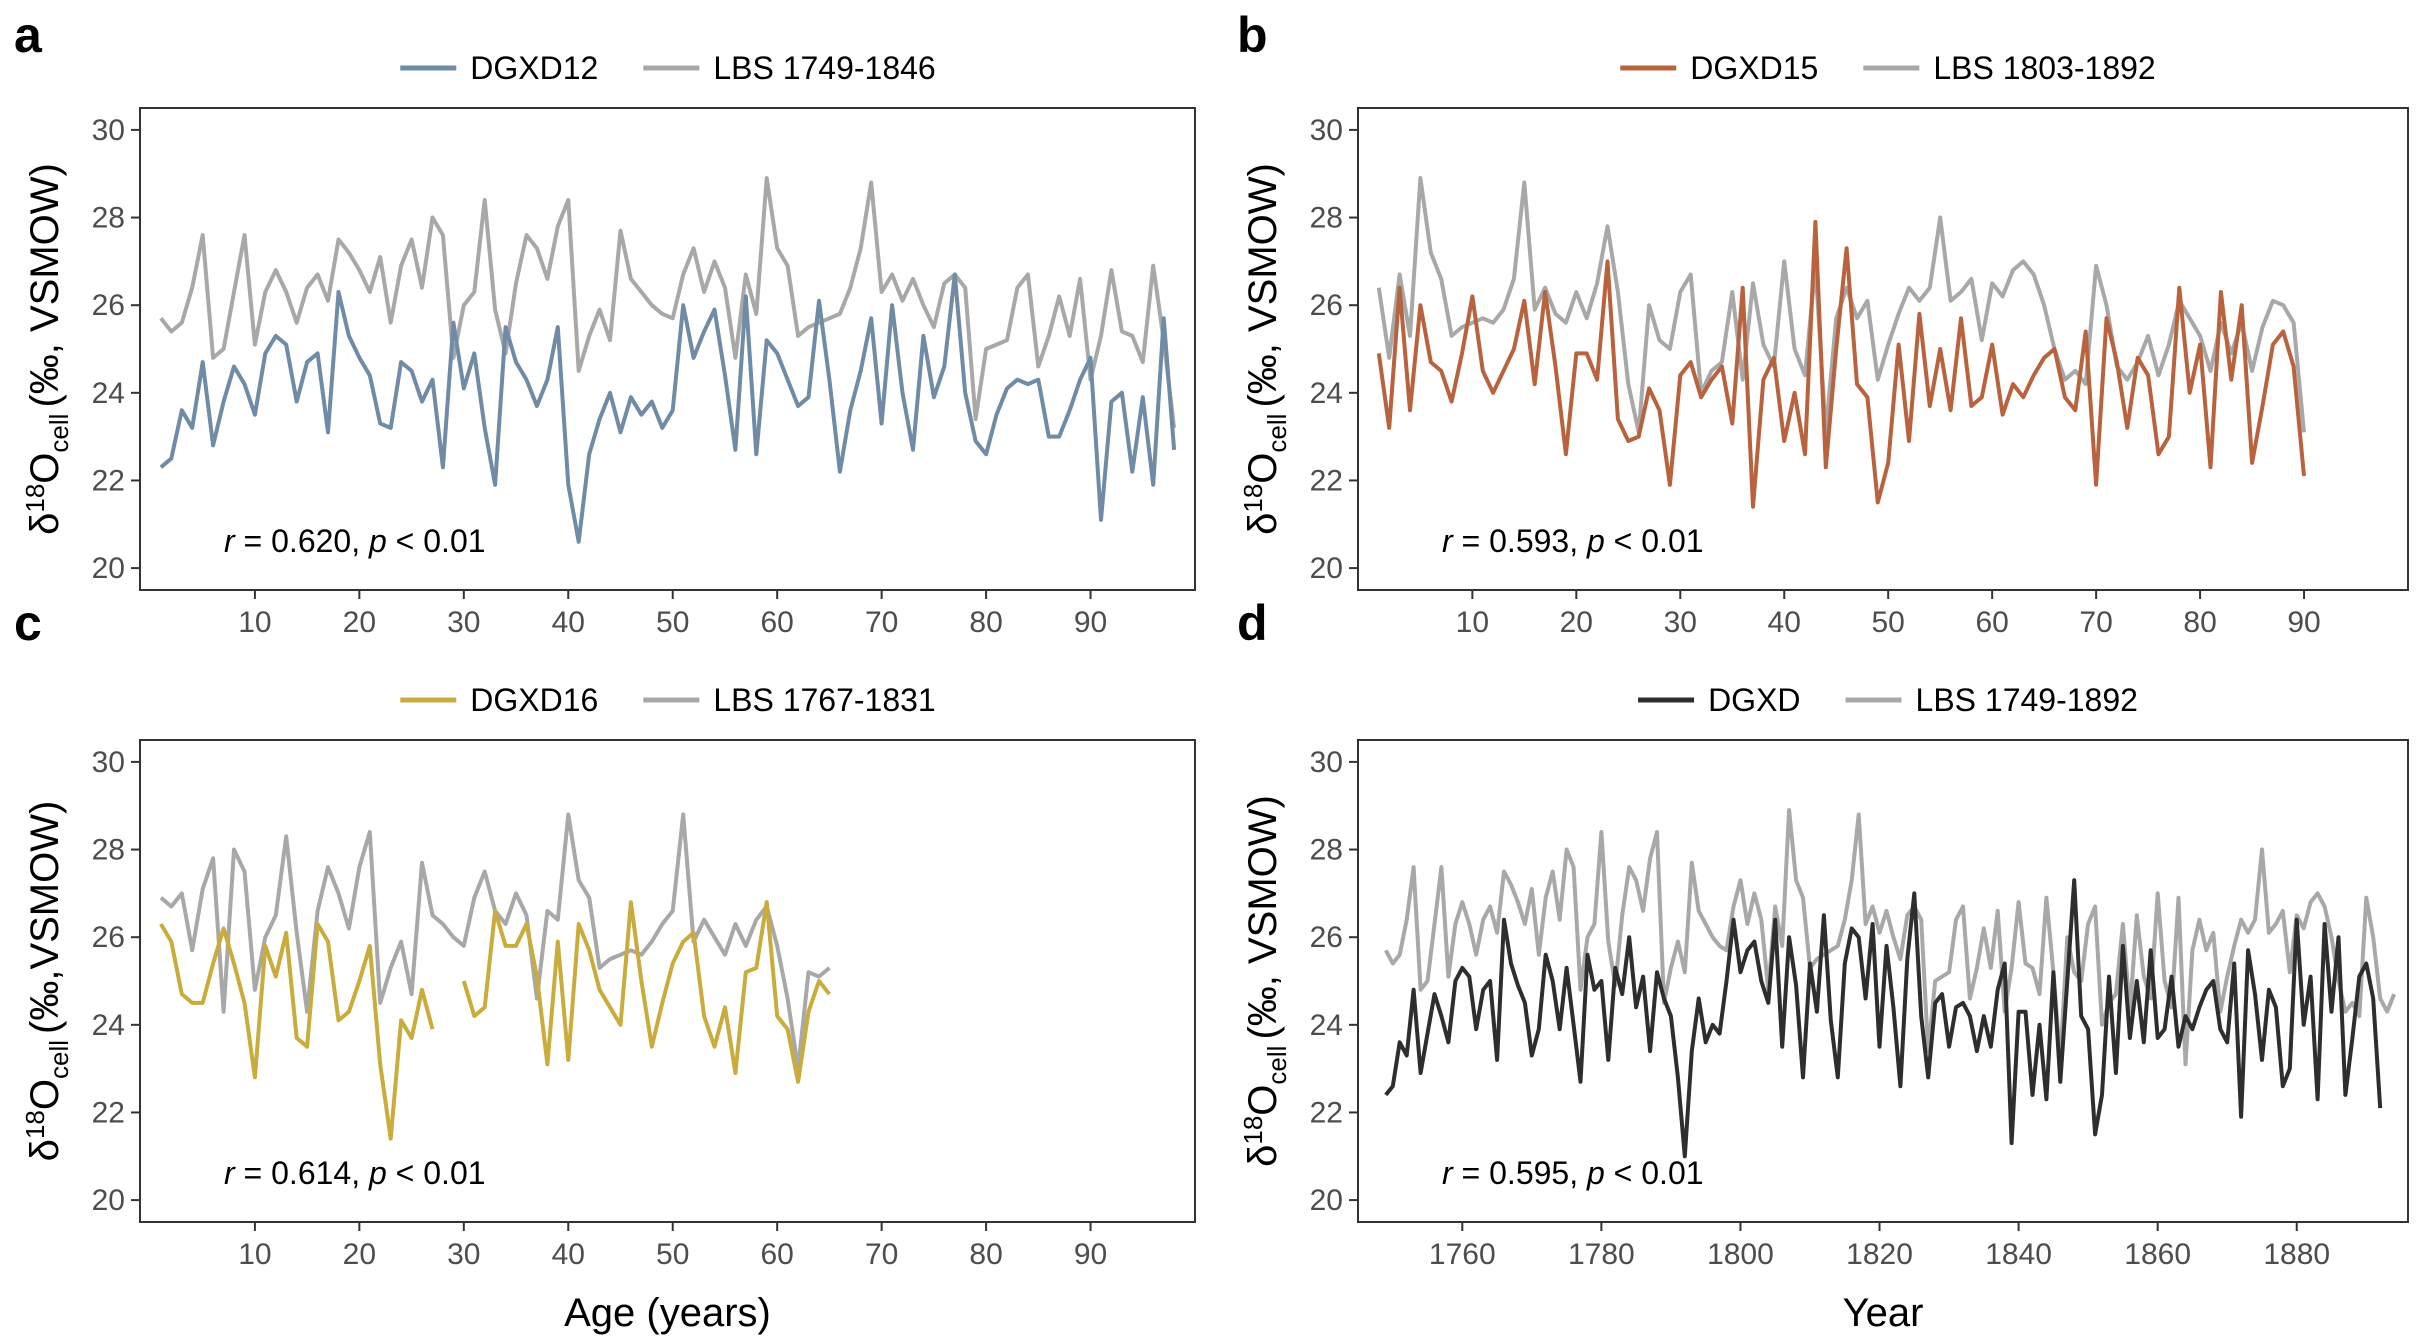 This screenshot has height=1336, width=2420. What do you see at coordinates (2027, 700) in the screenshot?
I see `legend-label: LBS 1749-1892` at bounding box center [2027, 700].